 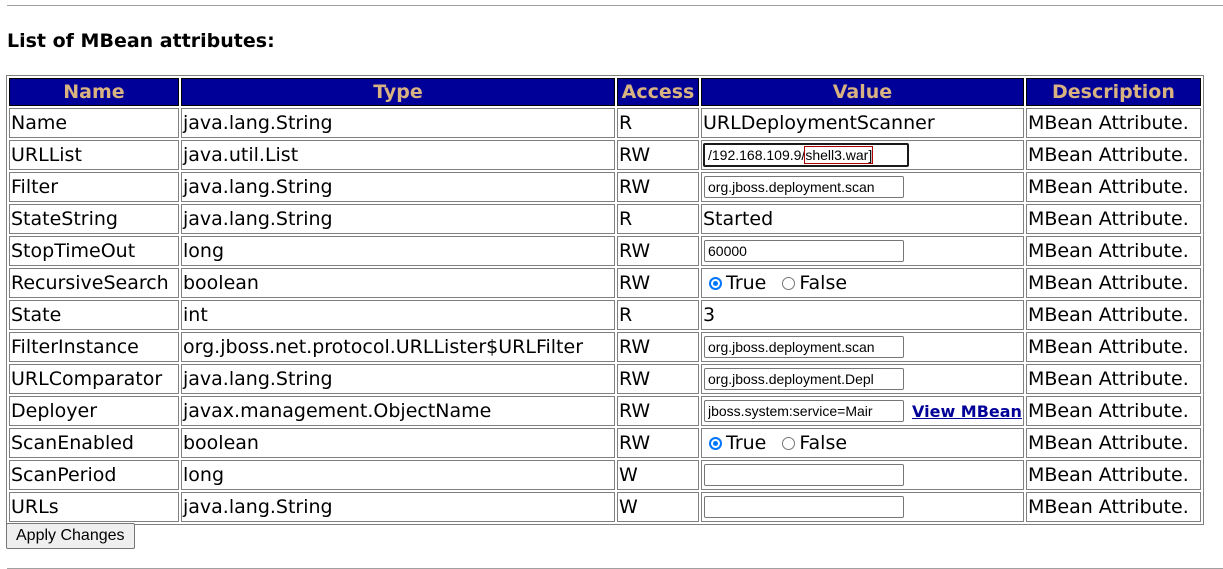 What do you see at coordinates (141, 41) in the screenshot?
I see `page-title: List of MBean attributes:` at bounding box center [141, 41].